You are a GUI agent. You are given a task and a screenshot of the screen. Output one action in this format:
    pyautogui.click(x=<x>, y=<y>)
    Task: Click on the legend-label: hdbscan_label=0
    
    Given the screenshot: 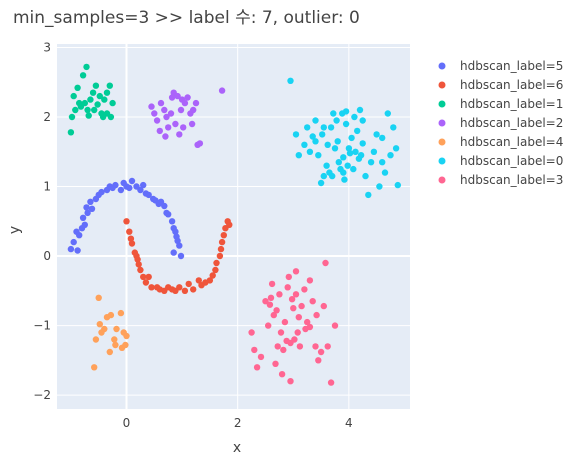 What is the action you would take?
    pyautogui.click(x=511, y=161)
    